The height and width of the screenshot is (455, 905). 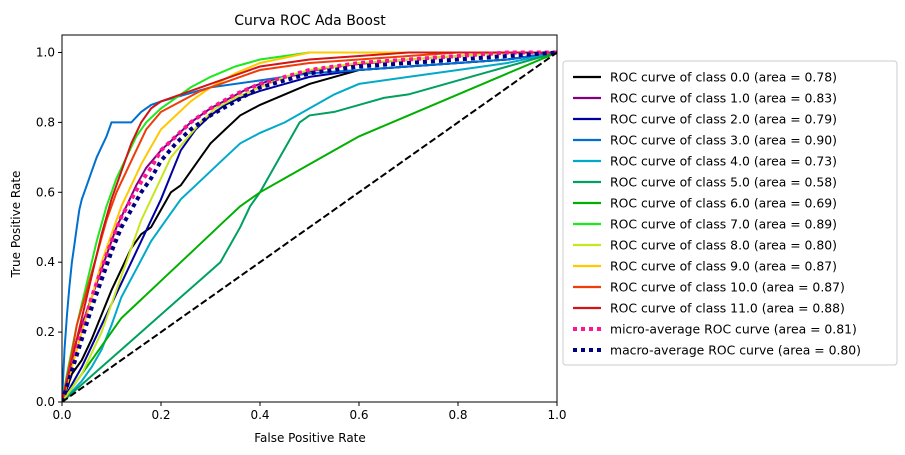 What do you see at coordinates (45, 192) in the screenshot?
I see `y-tick-label: 0.6` at bounding box center [45, 192].